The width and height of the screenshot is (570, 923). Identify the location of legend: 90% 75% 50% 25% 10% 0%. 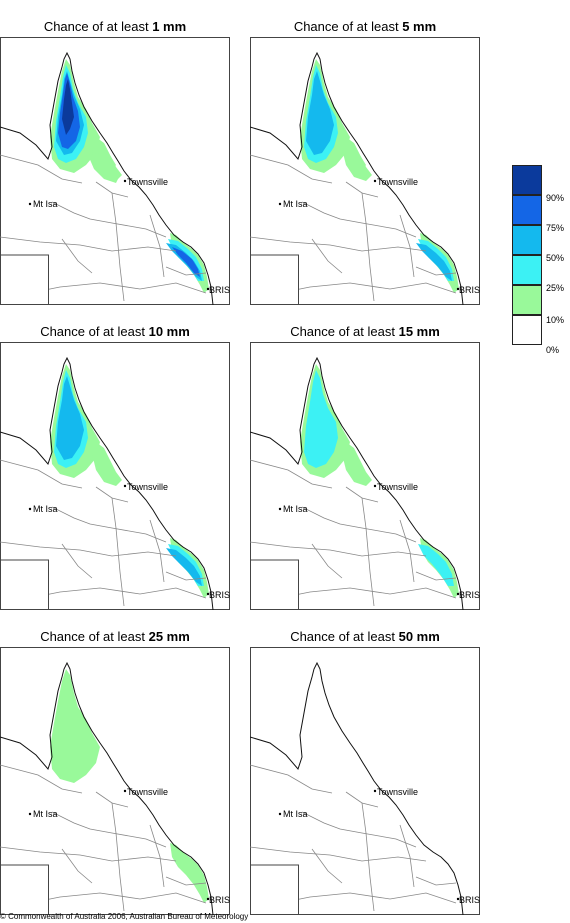
(541, 260).